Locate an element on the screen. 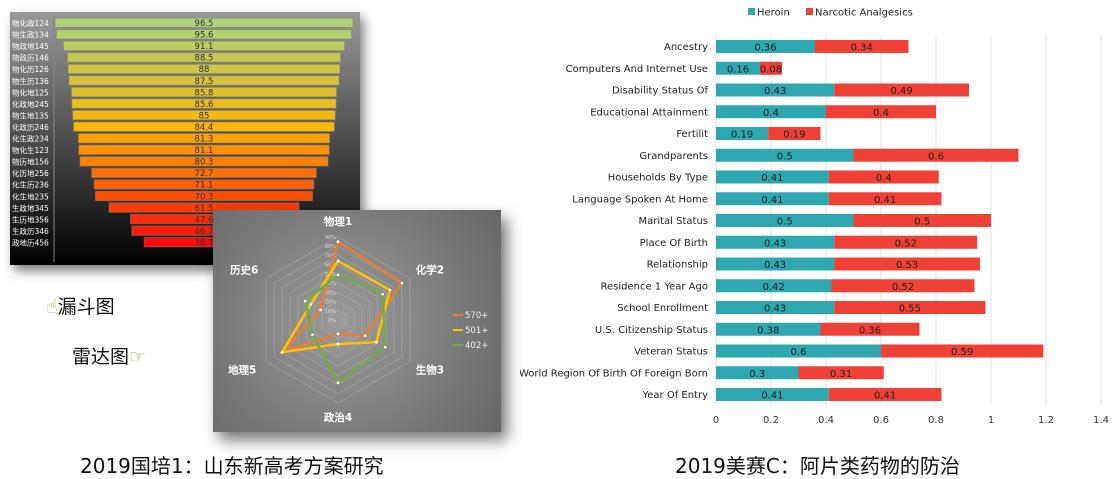 This screenshot has height=479, width=1113. data-label: 0.34 is located at coordinates (862, 48).